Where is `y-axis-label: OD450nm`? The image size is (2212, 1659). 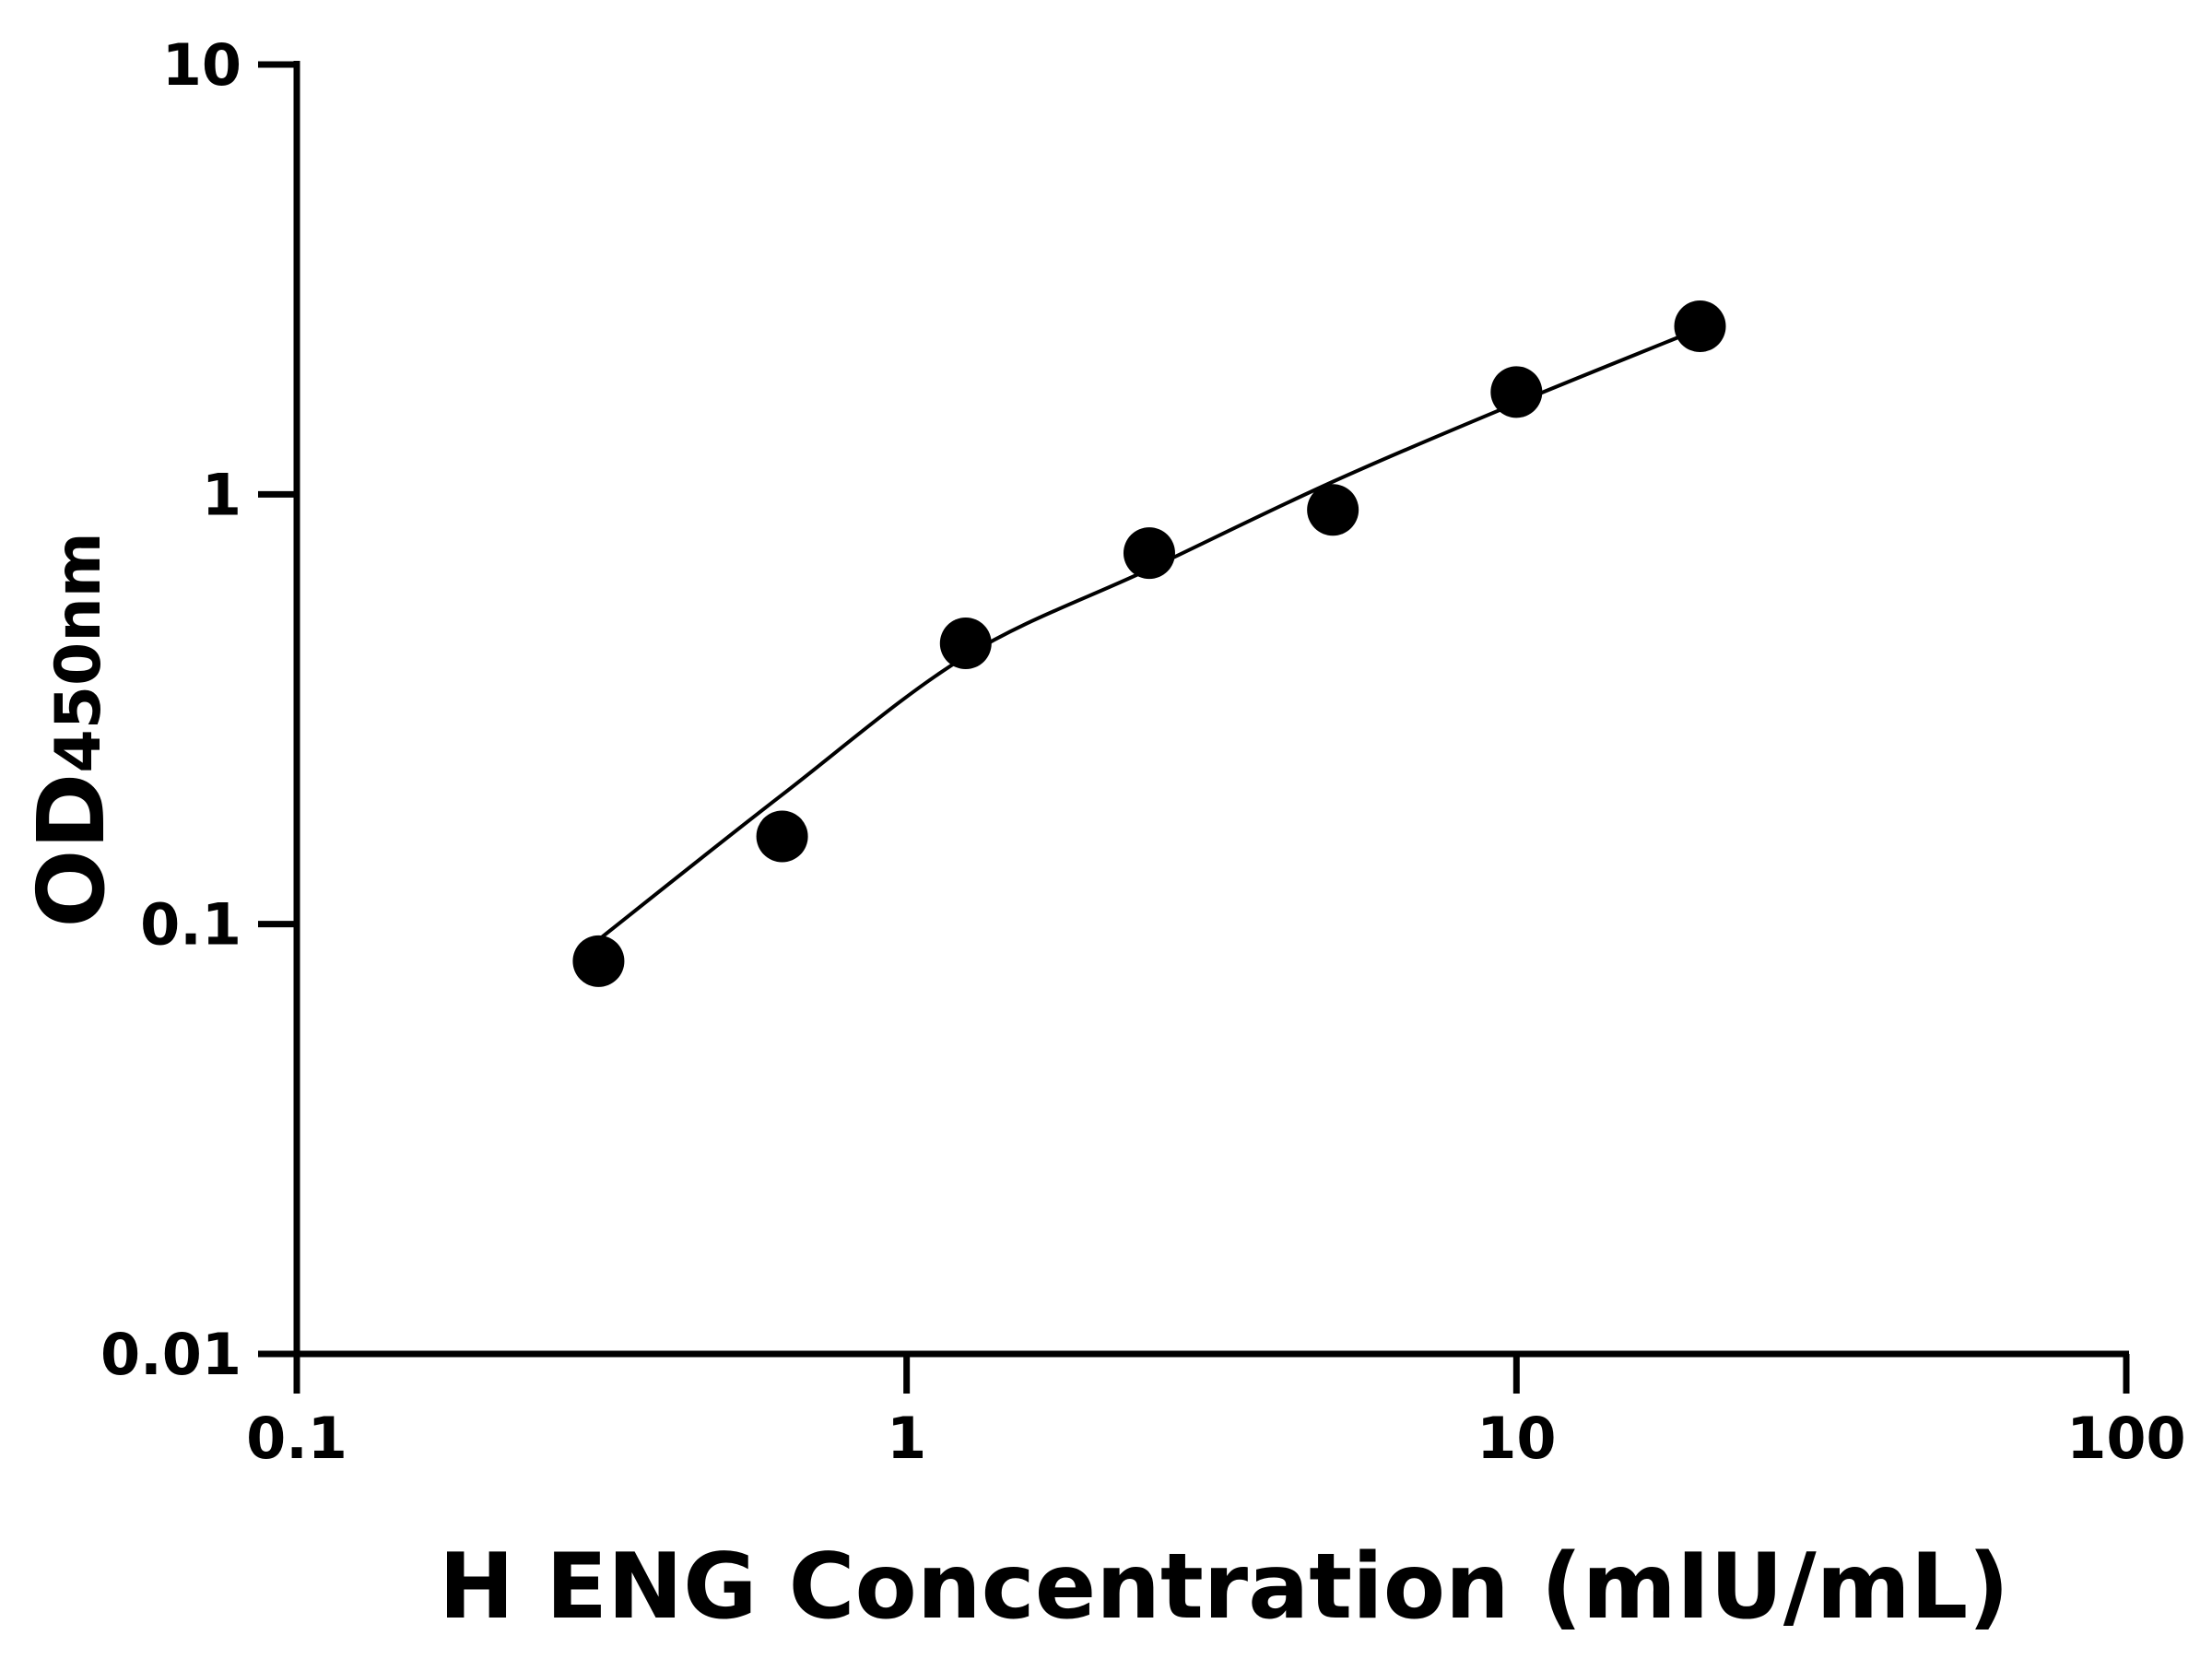
y-axis-label: OD450nm is located at coordinates (71, 729).